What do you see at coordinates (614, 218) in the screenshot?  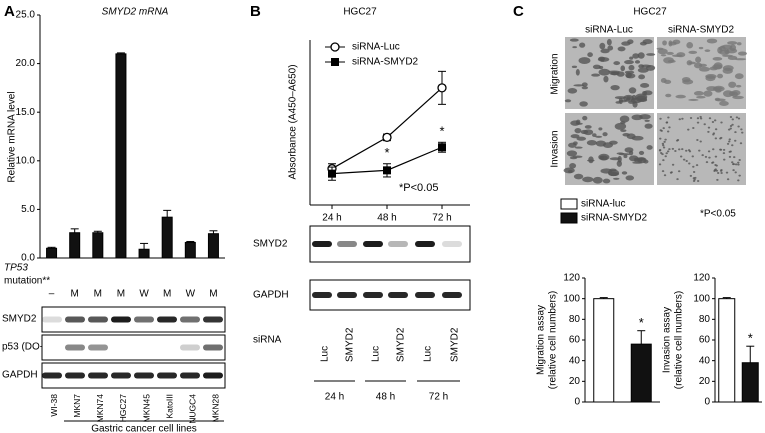 I see `legend-label: siRNA-SMYD2` at bounding box center [614, 218].